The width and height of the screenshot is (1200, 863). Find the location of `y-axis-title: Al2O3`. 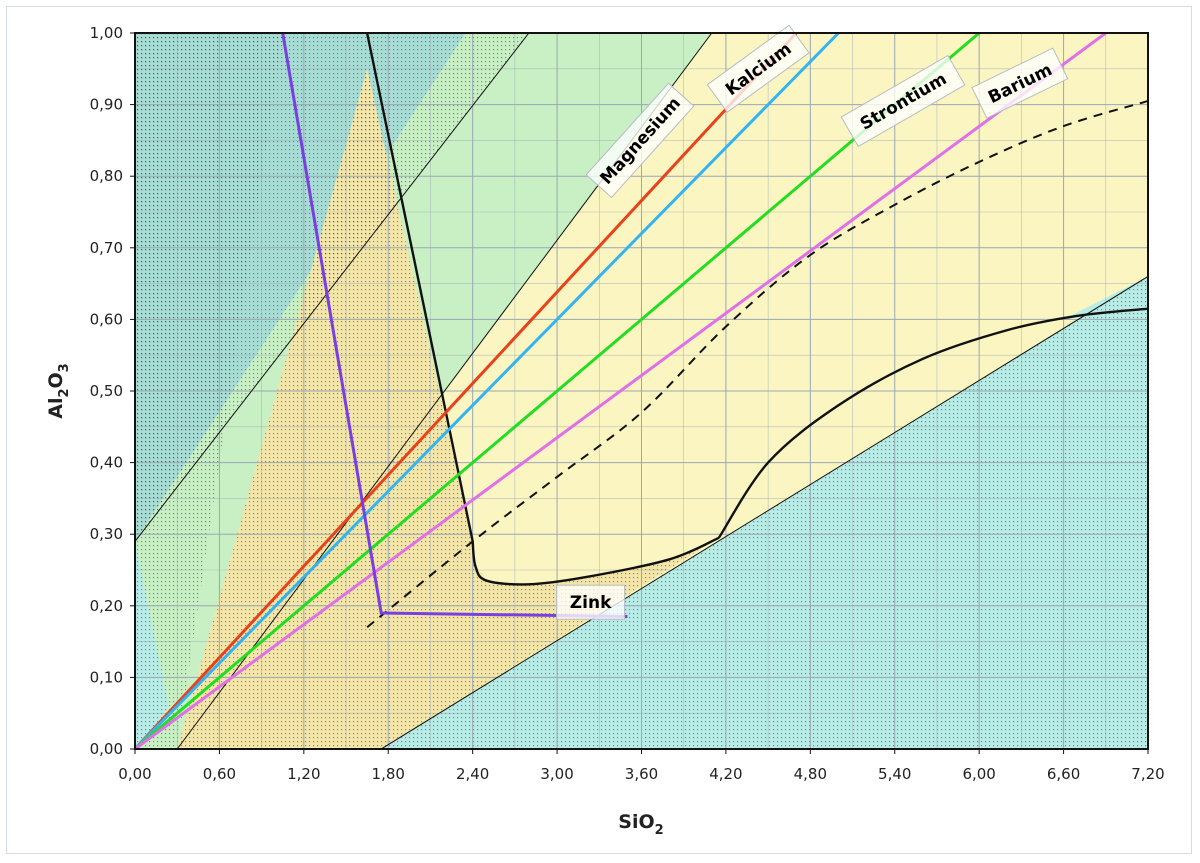

y-axis-title: Al2O3 is located at coordinates (58, 390).